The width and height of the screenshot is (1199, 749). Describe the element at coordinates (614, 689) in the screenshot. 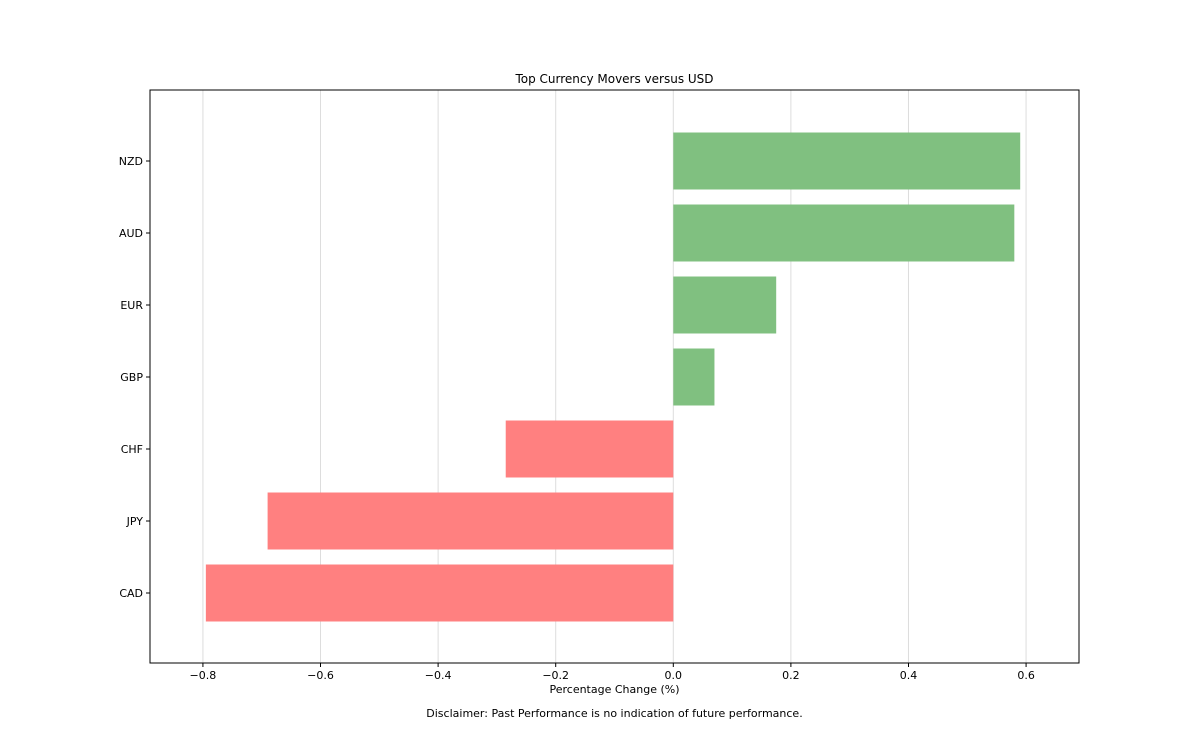

I see `x-axis-label: Percentage Change (%)` at that location.